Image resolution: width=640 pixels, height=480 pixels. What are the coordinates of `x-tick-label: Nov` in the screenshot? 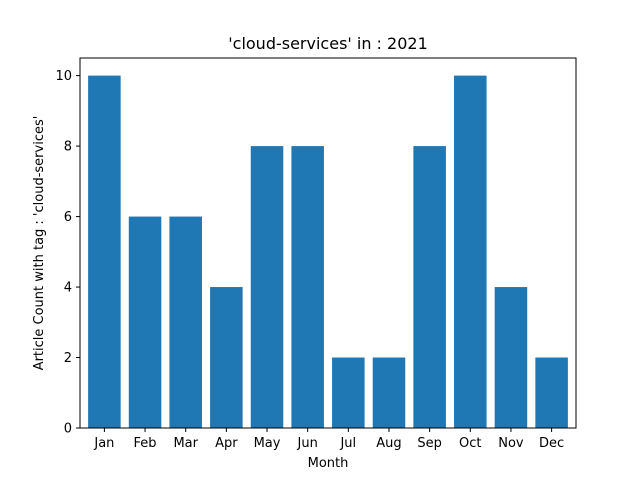 It's located at (511, 443).